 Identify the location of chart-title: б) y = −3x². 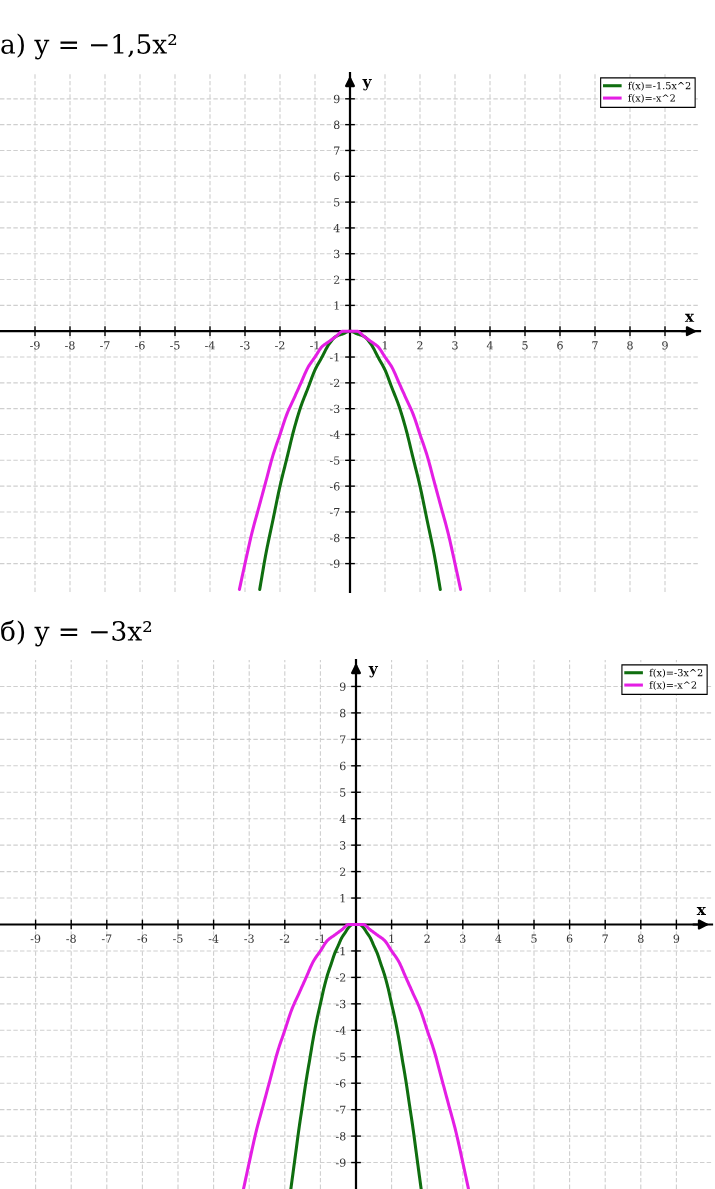
(76, 633).